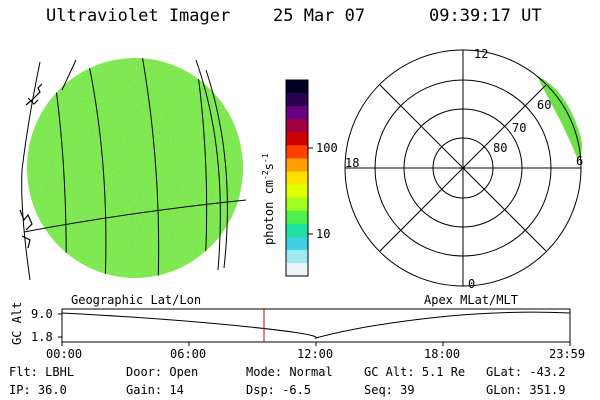 The width and height of the screenshot is (600, 400). What do you see at coordinates (17, 323) in the screenshot?
I see `timeline-axis-label: GC Alt` at bounding box center [17, 323].